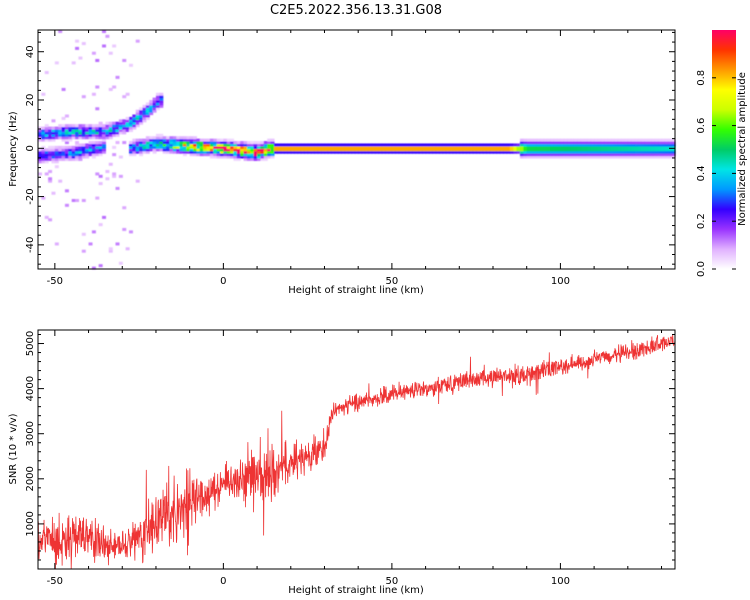 This screenshot has width=750, height=600. I want to click on colorbar-tick-label: 0.2, so click(701, 221).